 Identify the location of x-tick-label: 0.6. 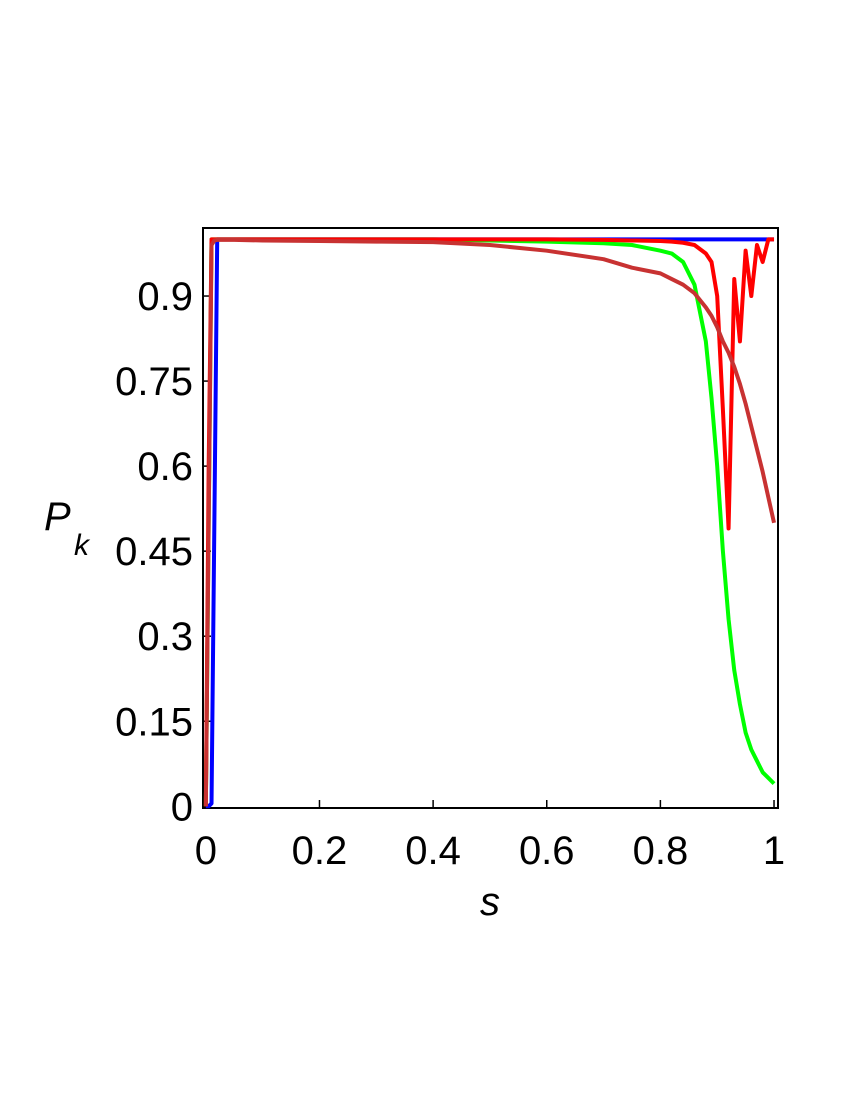
(547, 851).